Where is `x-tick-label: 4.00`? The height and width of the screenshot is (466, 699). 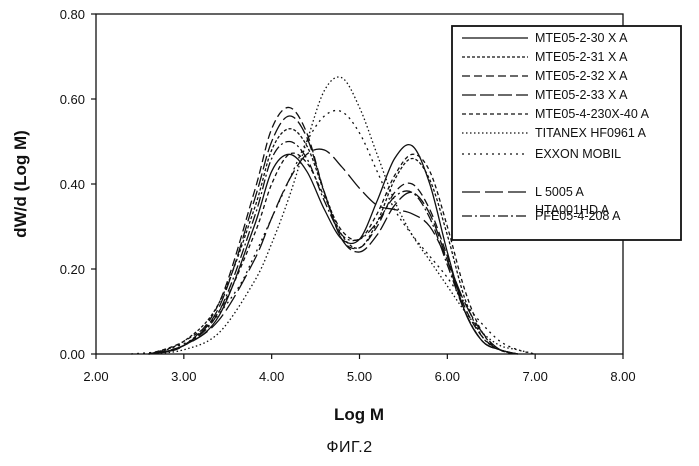 x-tick-label: 4.00 is located at coordinates (271, 376).